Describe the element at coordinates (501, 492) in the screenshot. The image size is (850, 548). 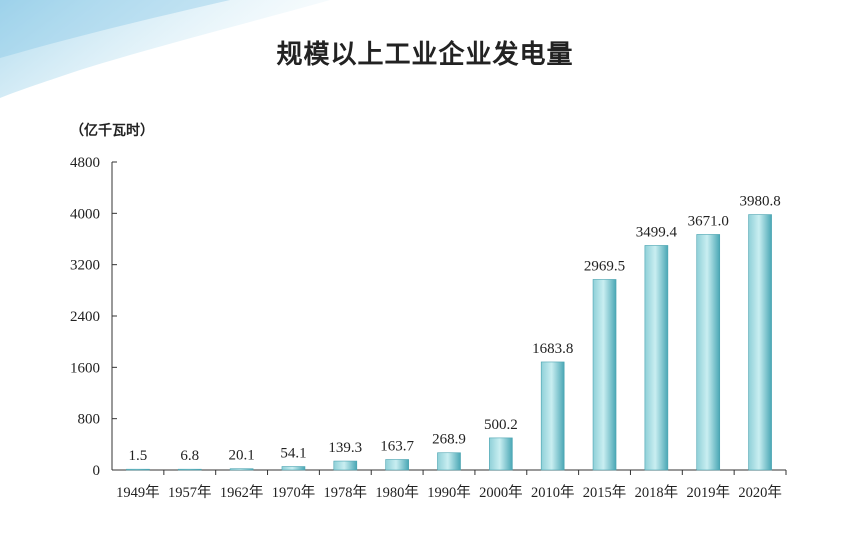
I see `x-tick-label: 2000年` at that location.